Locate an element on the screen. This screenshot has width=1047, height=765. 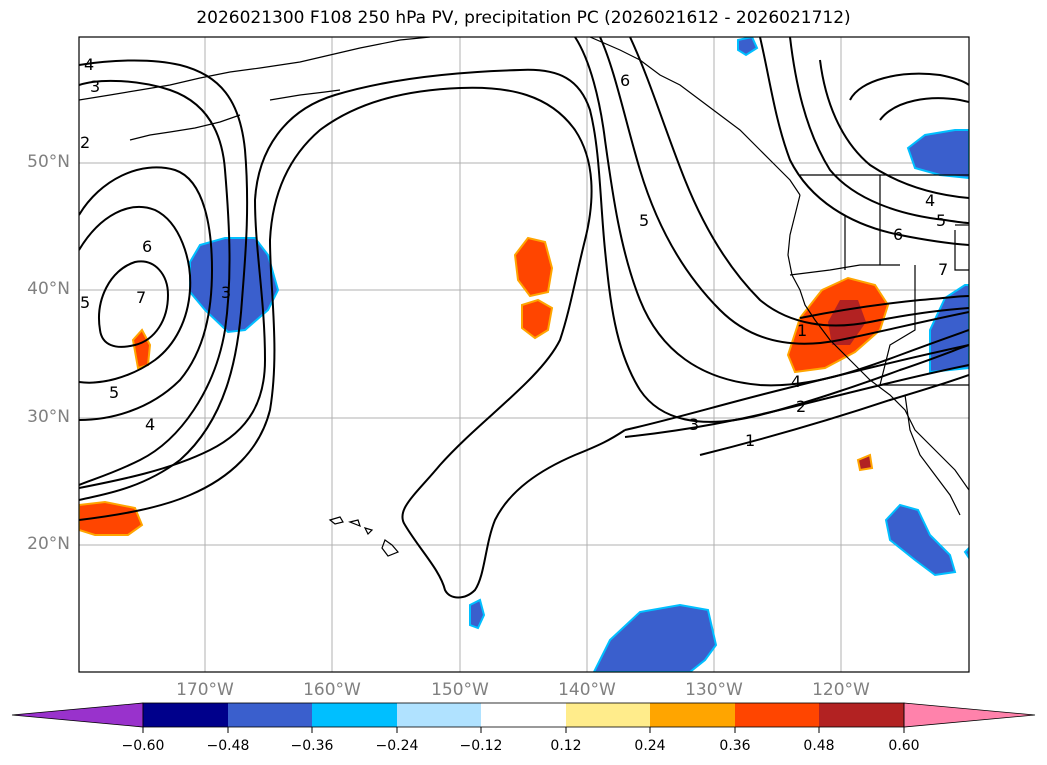
colorbar-tick-label: −0.48 is located at coordinates (228, 746).